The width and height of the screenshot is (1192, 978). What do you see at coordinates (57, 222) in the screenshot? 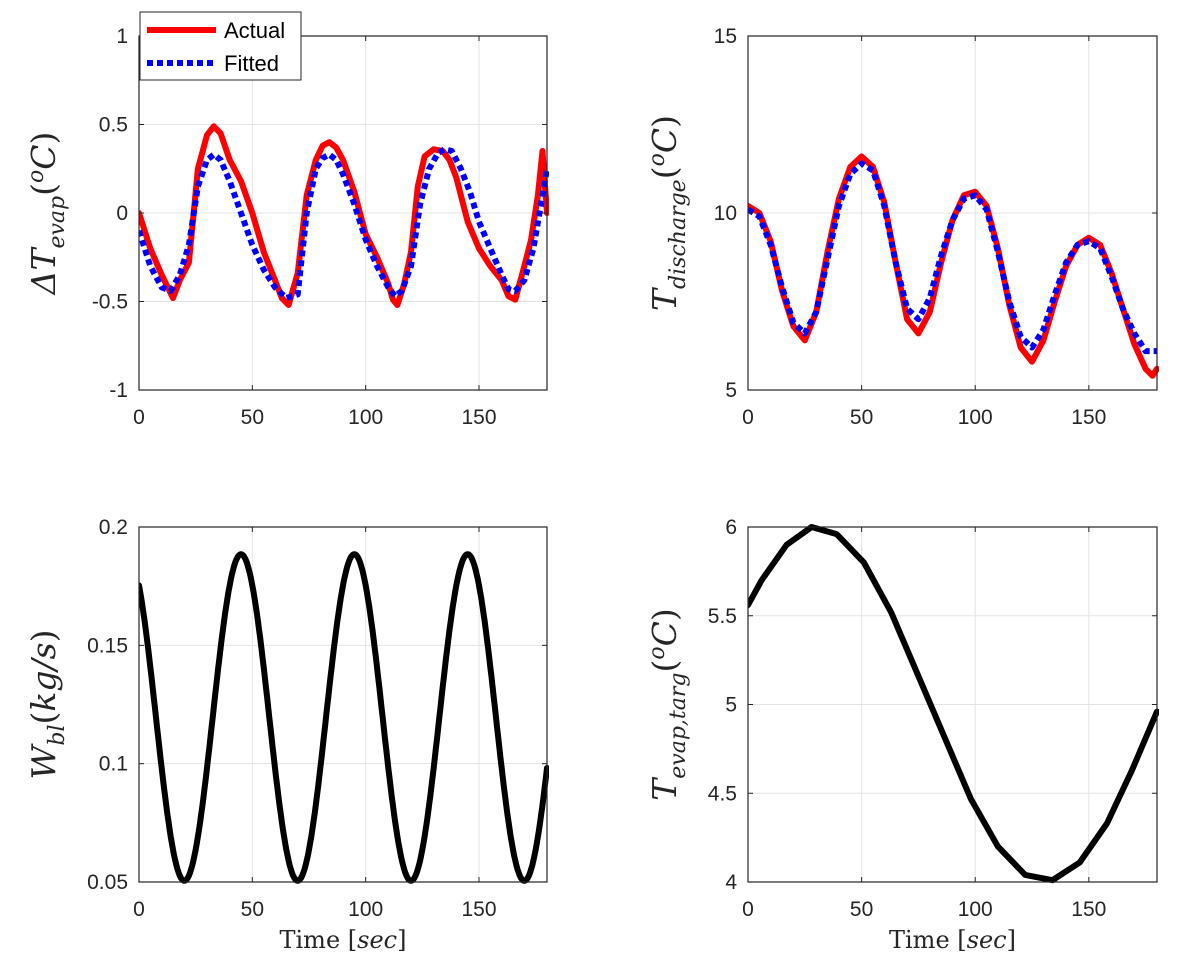
I see `y-label-subscript: evap` at bounding box center [57, 222].